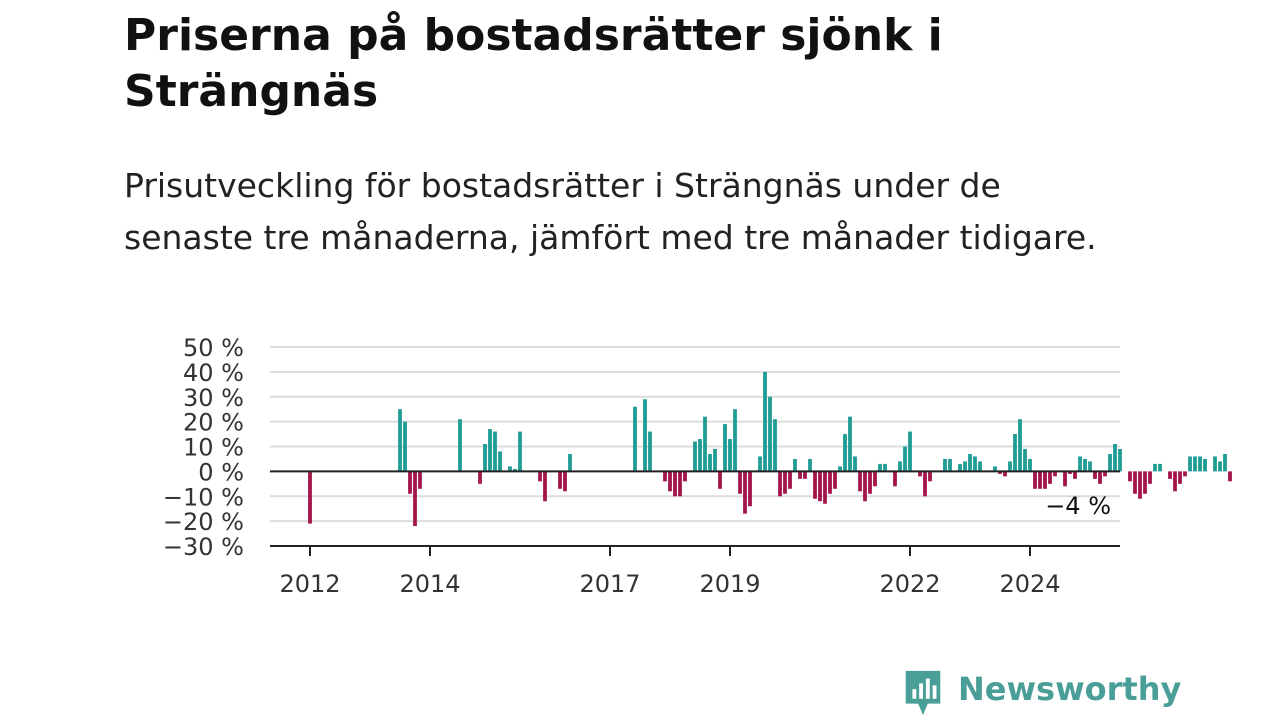  Describe the element at coordinates (213, 373) in the screenshot. I see `y-tick-label: 40 %` at that location.